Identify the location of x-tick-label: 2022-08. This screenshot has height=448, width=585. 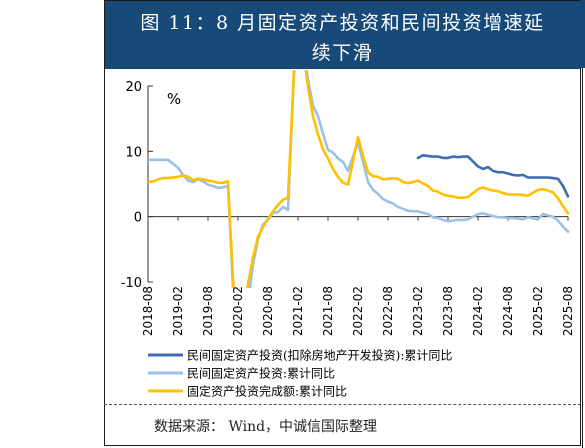
(388, 311).